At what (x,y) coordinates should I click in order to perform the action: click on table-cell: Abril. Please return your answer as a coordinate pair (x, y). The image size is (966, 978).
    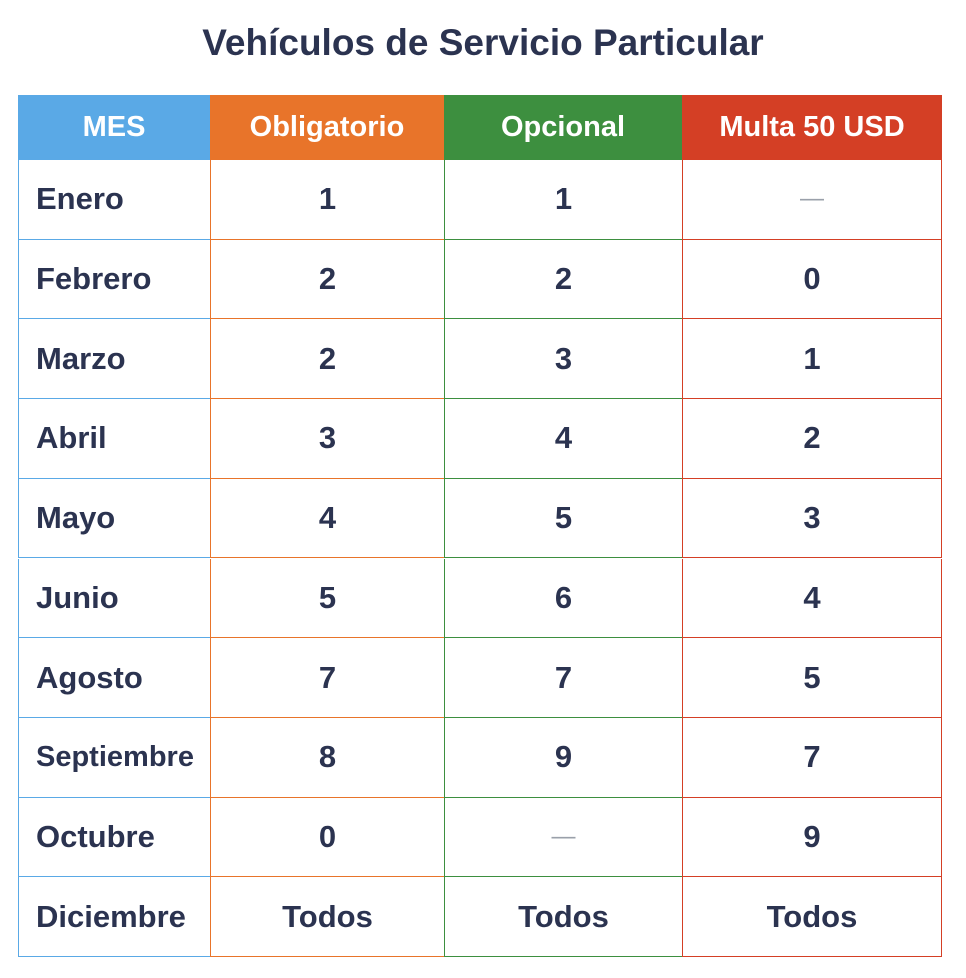
    Looking at the image, I should click on (114, 439).